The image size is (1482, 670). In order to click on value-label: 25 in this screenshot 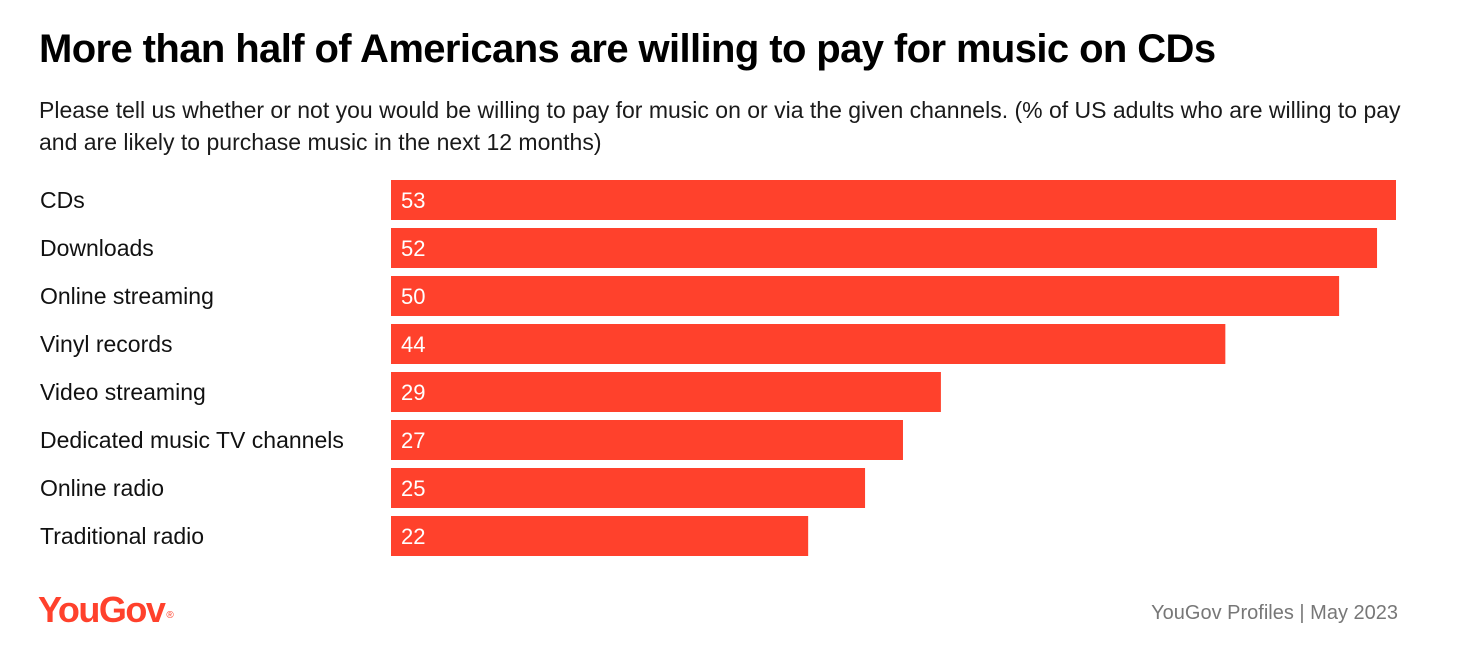, I will do `click(413, 488)`.